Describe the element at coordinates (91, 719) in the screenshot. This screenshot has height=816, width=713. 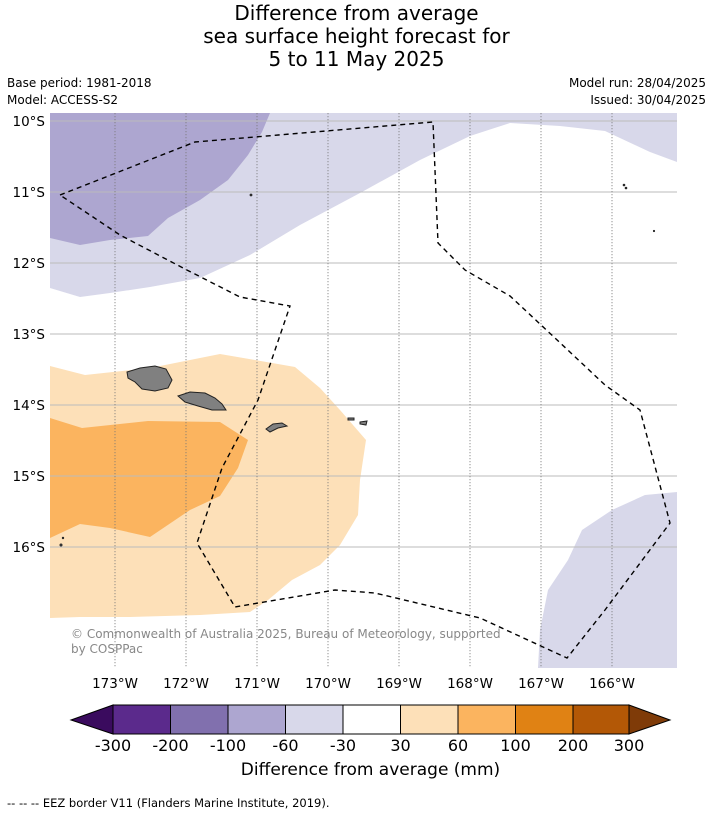
I see `colorbar-under-arrow` at that location.